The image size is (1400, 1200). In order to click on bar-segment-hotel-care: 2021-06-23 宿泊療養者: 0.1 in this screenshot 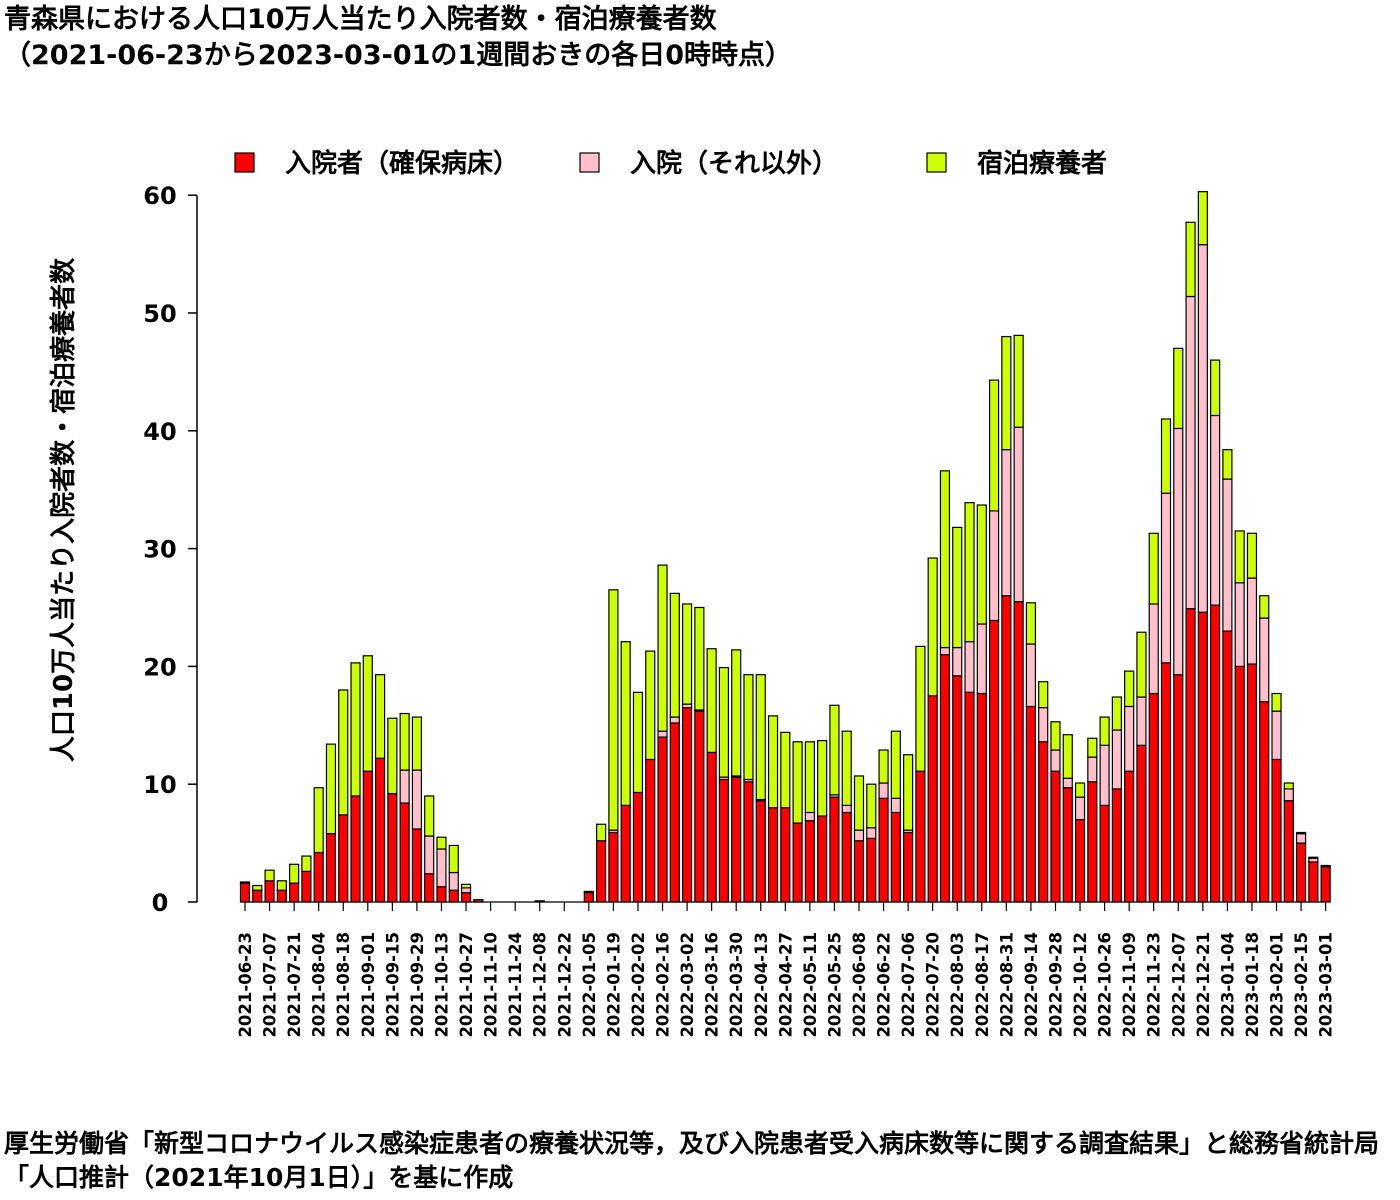, I will do `click(245, 882)`.